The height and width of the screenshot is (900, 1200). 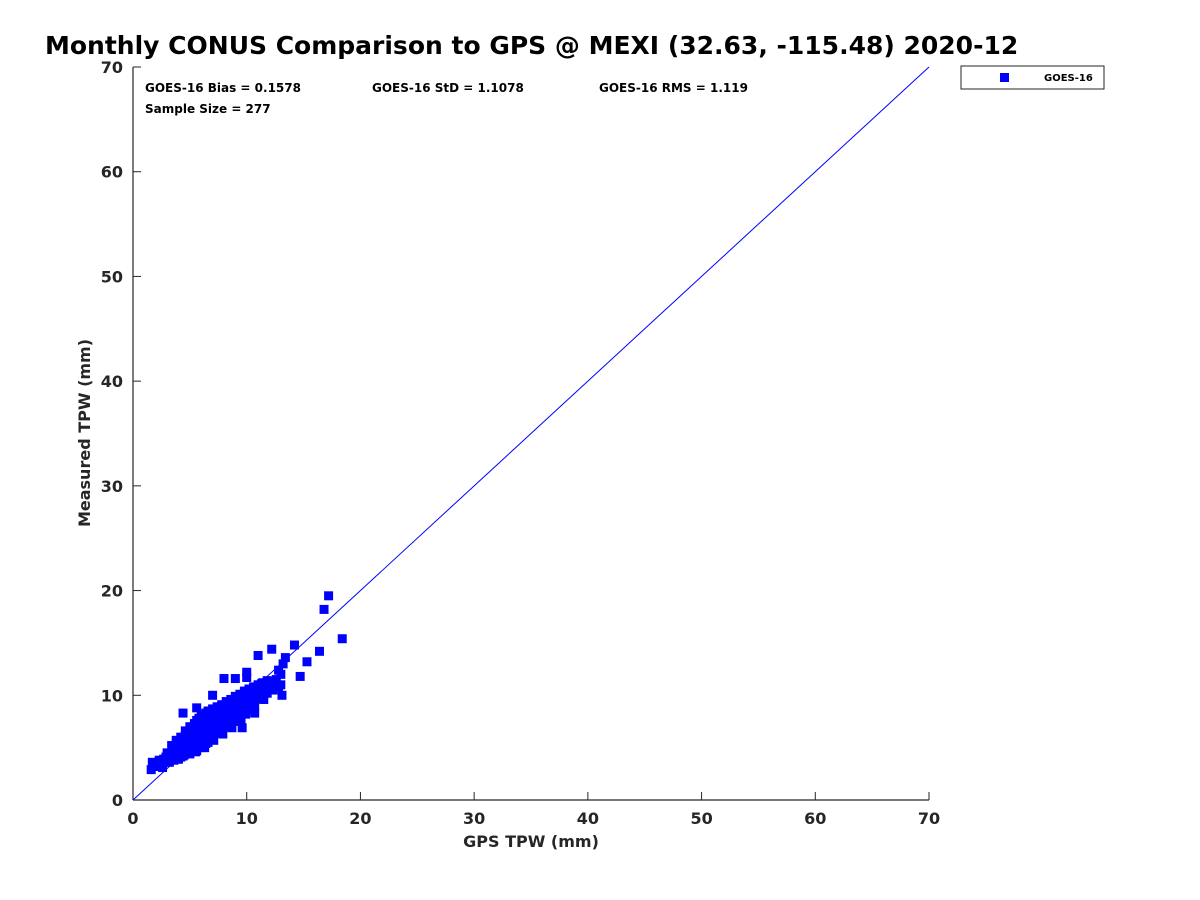 What do you see at coordinates (673, 88) in the screenshot?
I see `rms-stat: GOES-16 RMS = 1.119` at bounding box center [673, 88].